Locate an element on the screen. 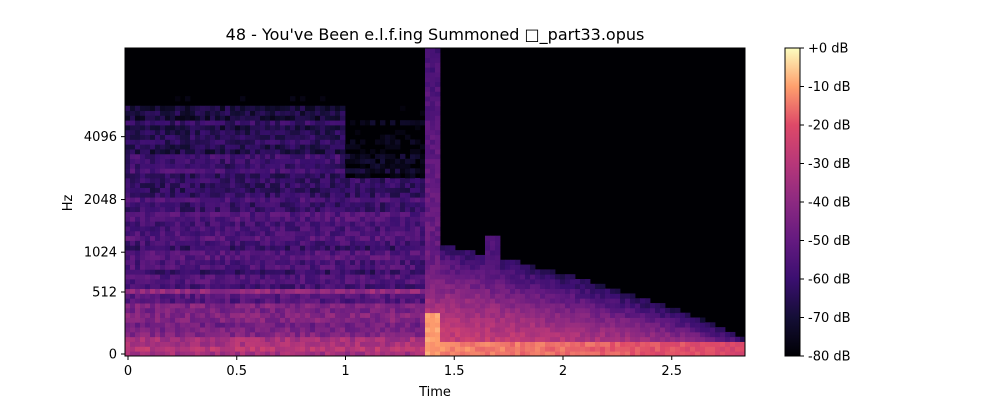 This screenshot has height=400, width=1000. colorbar-tick-label: -30 dB is located at coordinates (829, 164).